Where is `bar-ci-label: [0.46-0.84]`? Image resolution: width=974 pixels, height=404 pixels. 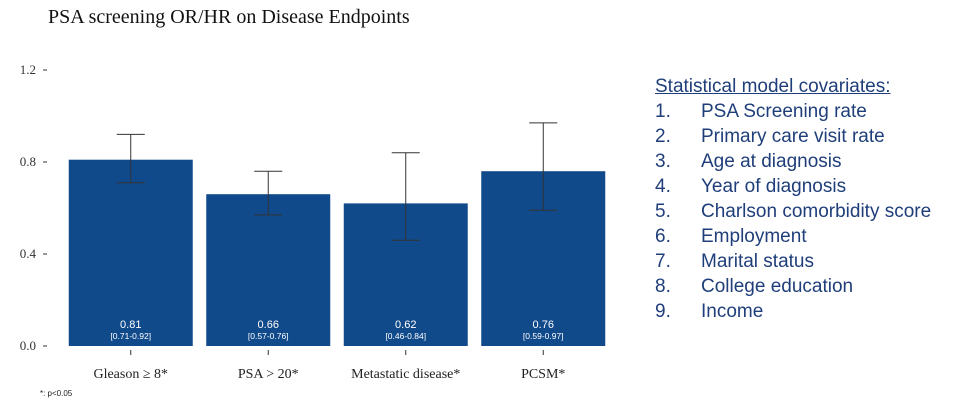 bar-ci-label: [0.46-0.84] is located at coordinates (405, 336).